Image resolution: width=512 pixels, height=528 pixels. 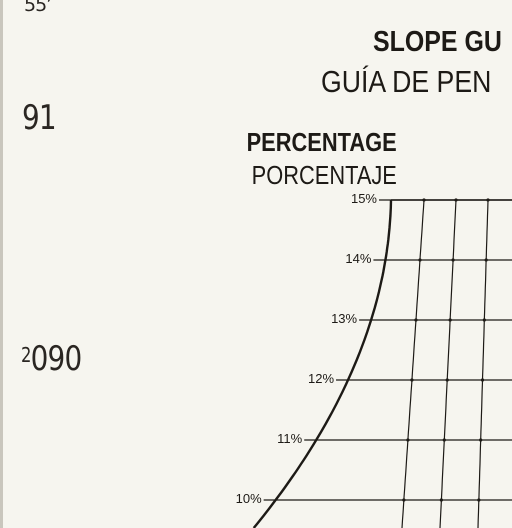 What do you see at coordinates (358, 258) in the screenshot?
I see `tick-label-14pct: 14%` at bounding box center [358, 258].